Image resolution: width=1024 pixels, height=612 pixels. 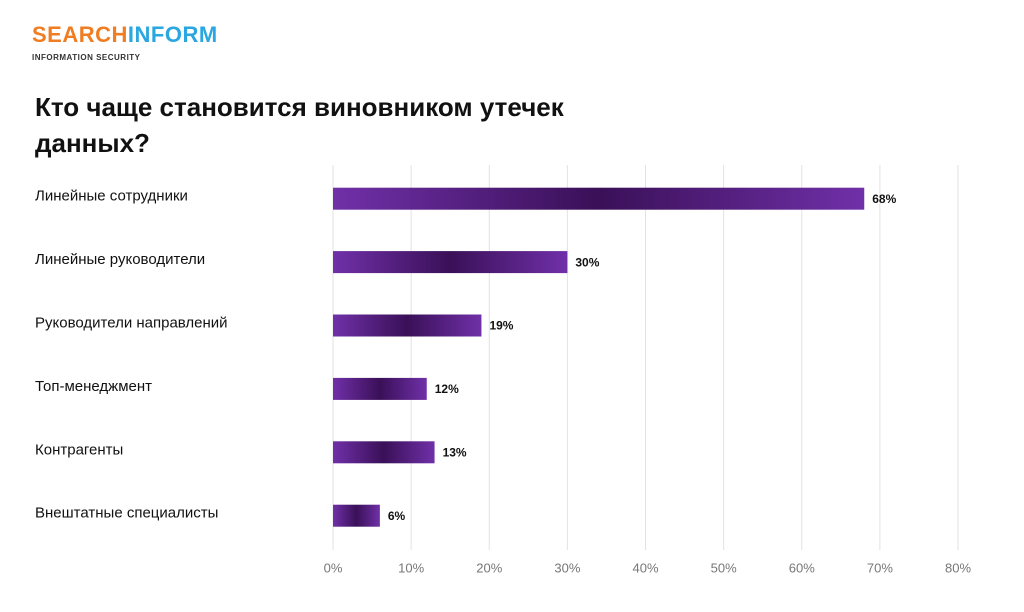 What do you see at coordinates (567, 567) in the screenshot?
I see `x-tick-label: 30%` at bounding box center [567, 567].